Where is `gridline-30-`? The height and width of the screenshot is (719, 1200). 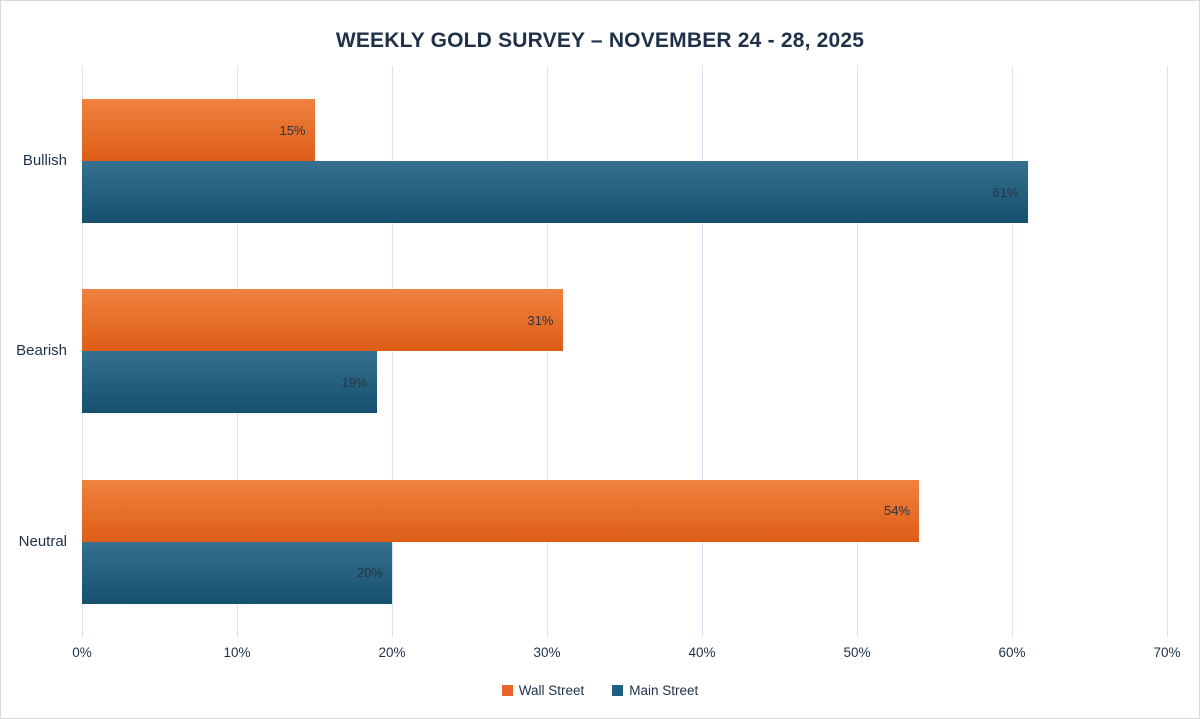
gridline-30- is located at coordinates (547, 351).